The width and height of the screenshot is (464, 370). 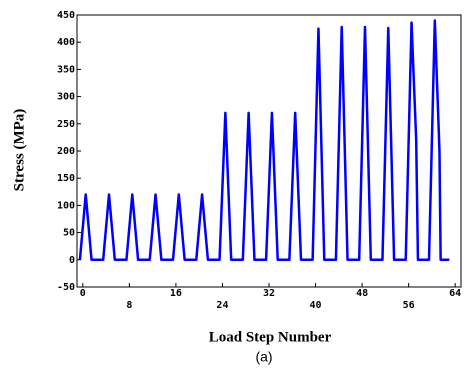 I want to click on x-tick-label: 8, so click(x=129, y=305).